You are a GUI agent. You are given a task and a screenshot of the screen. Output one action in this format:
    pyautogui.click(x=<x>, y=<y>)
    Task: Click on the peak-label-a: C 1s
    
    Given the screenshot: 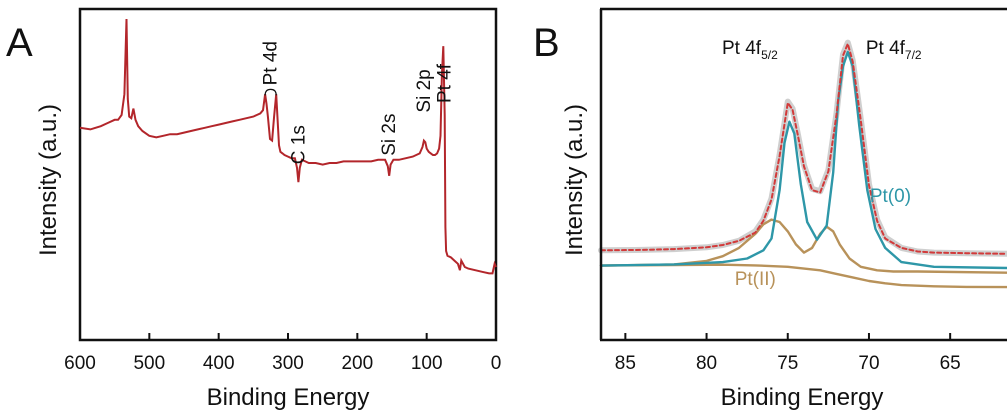 What is the action you would take?
    pyautogui.click(x=298, y=144)
    